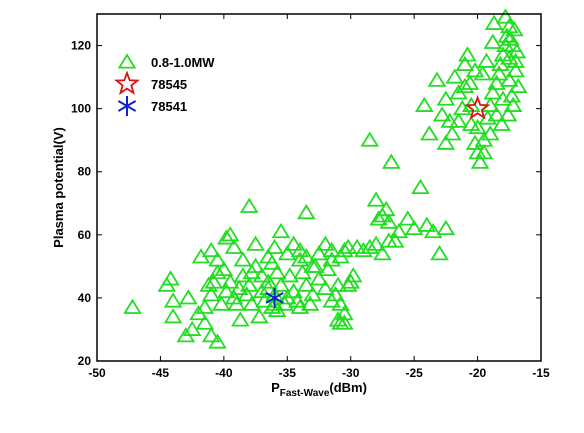 The height and width of the screenshot is (433, 584). Describe the element at coordinates (348, 387) in the screenshot. I see `x-axis-label-unit: (dBm)` at that location.